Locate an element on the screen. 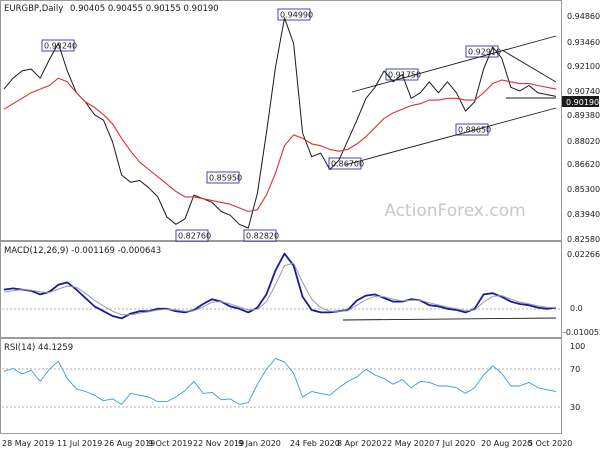 This screenshot has width=600, height=455. macd-y-tick: 0.022662 is located at coordinates (583, 254).